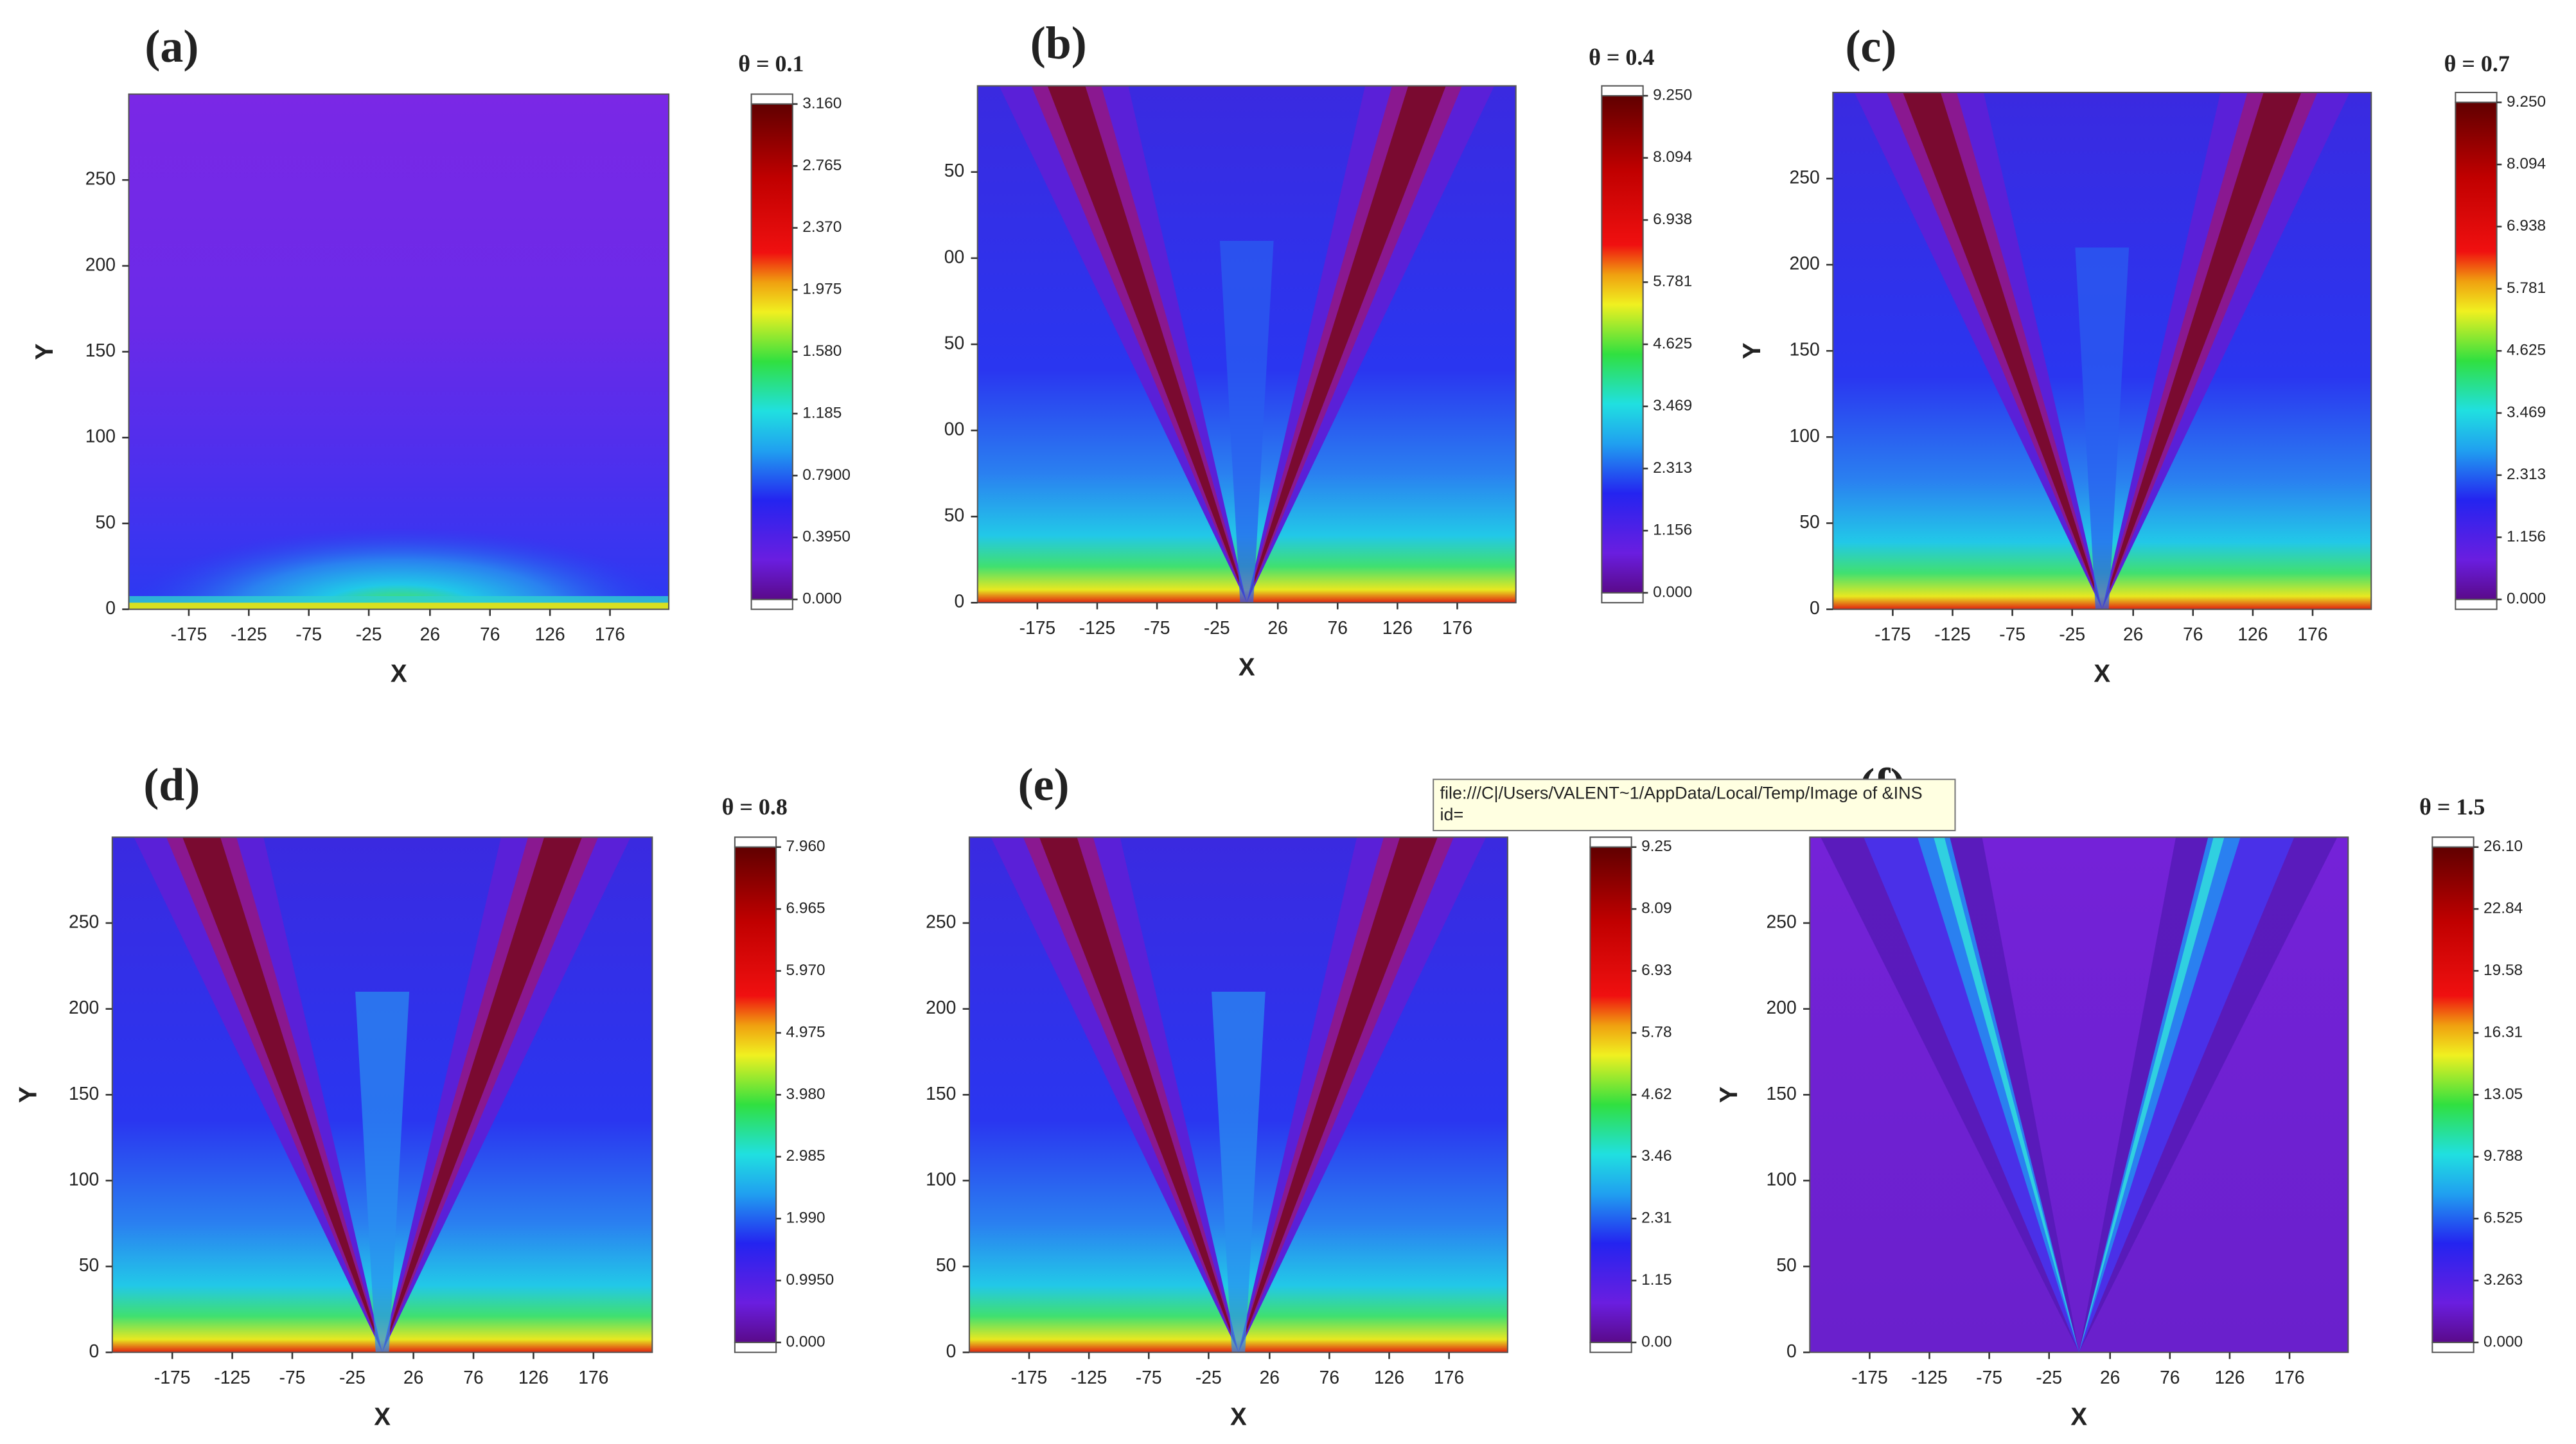 This screenshot has height=1444, width=2576. I want to click on colorbar-title: θ = 0.8, so click(755, 807).